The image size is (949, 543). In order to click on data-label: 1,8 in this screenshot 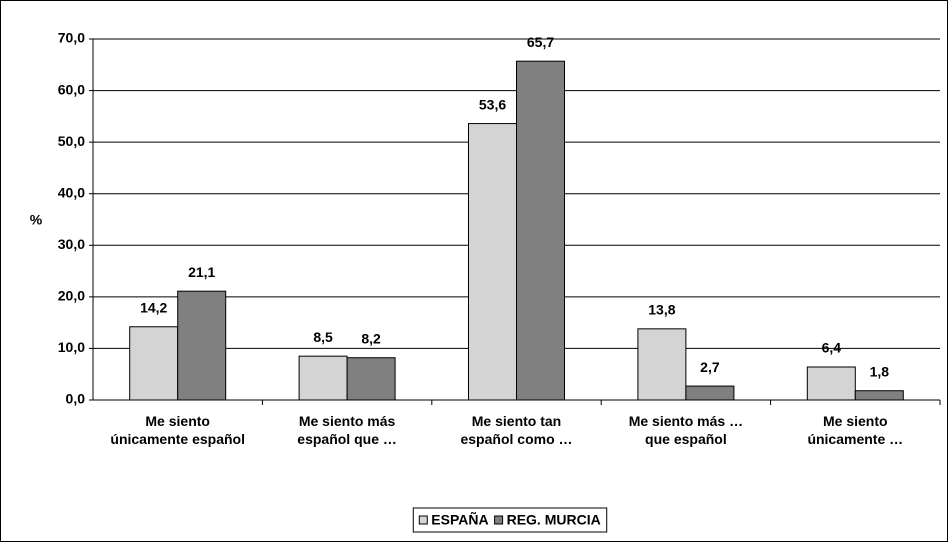, I will do `click(880, 371)`.